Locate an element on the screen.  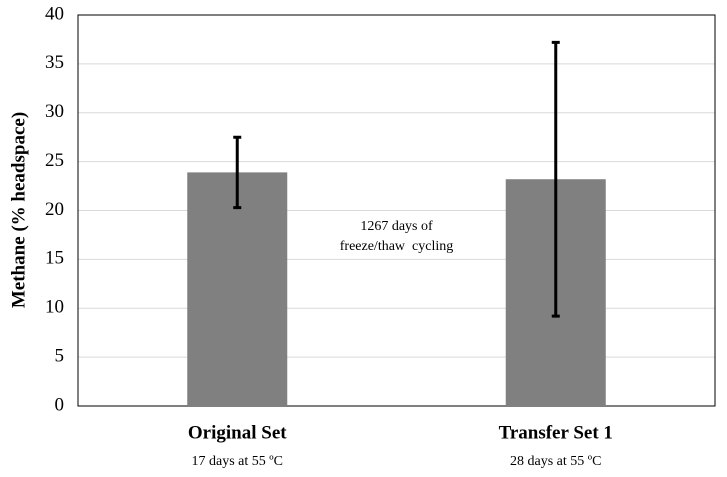
y-tick-label: 5 is located at coordinates (60, 355).